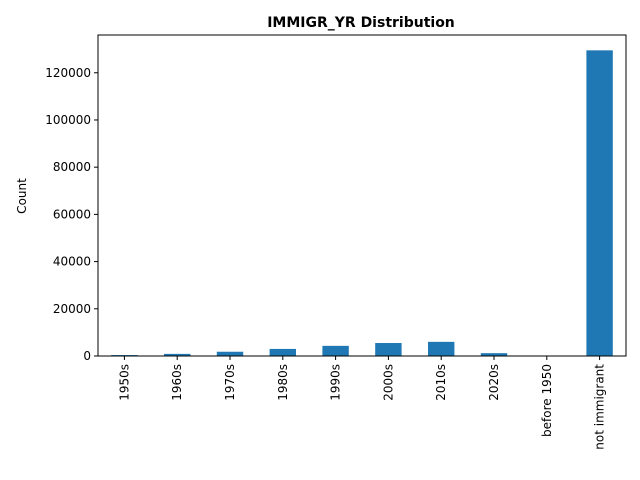  What do you see at coordinates (494, 382) in the screenshot?
I see `x-tick-label: 2020s` at bounding box center [494, 382].